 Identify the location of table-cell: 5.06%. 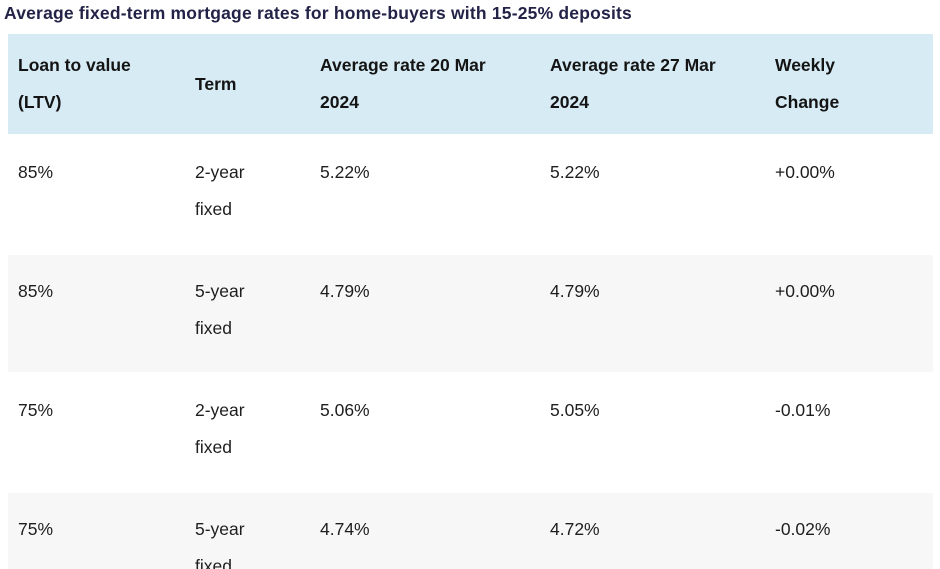
(425, 432).